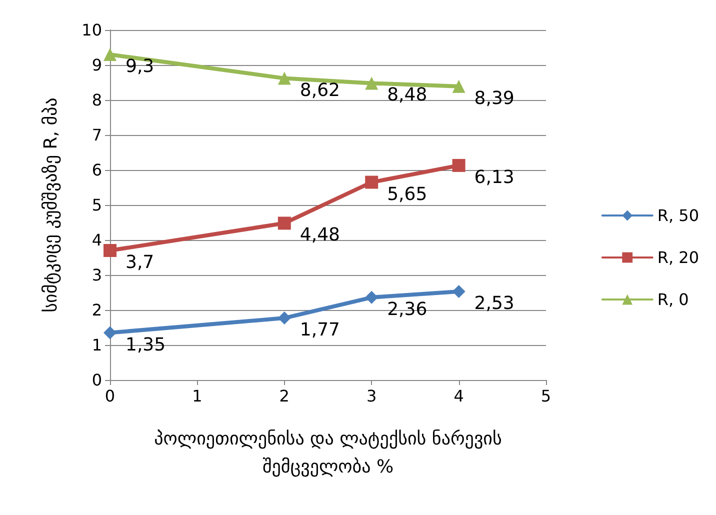 The height and width of the screenshot is (515, 716). I want to click on data-label: 8,62, so click(320, 90).